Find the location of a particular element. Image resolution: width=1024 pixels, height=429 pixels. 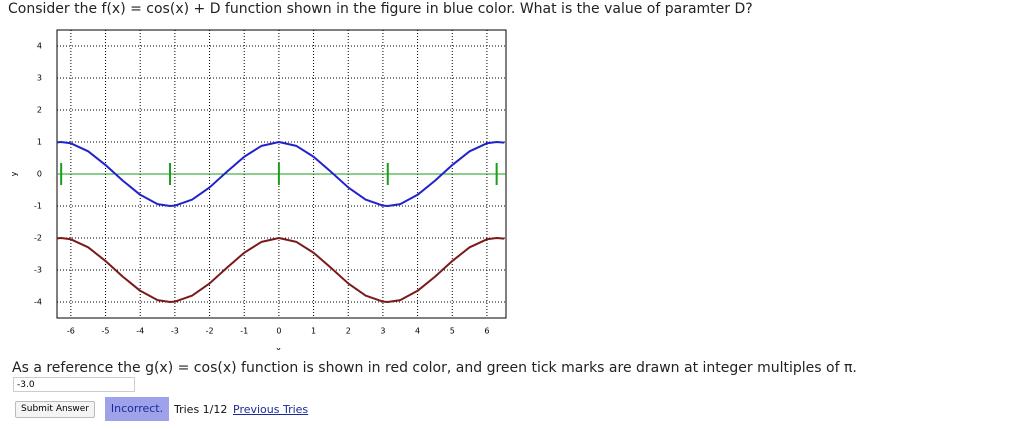

x-tick-label: 4 is located at coordinates (417, 331).